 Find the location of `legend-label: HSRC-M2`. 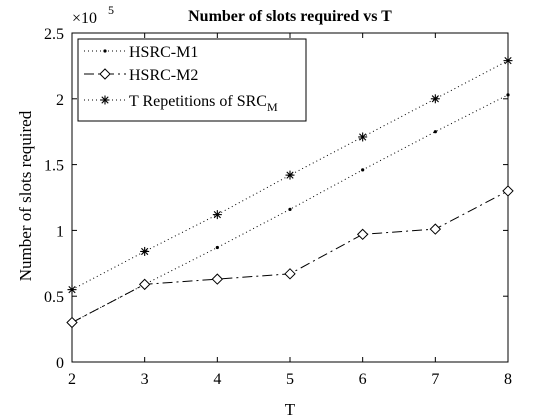

legend-label: HSRC-M2 is located at coordinates (163, 75).